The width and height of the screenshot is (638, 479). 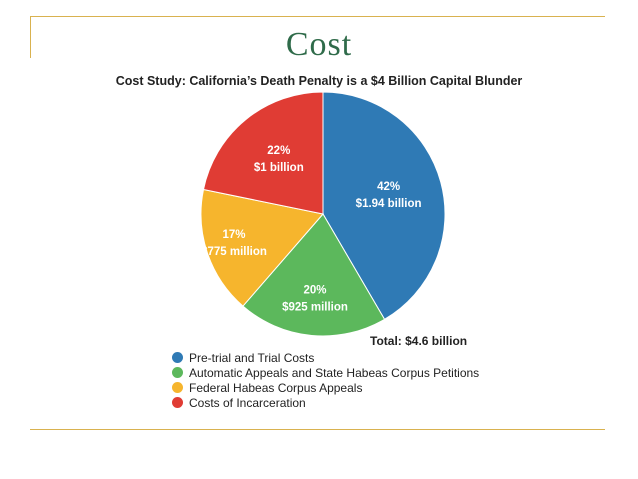 I want to click on legend-item-federal-habeas: Federal Habeas Corpus Appeals, so click(x=325, y=387).